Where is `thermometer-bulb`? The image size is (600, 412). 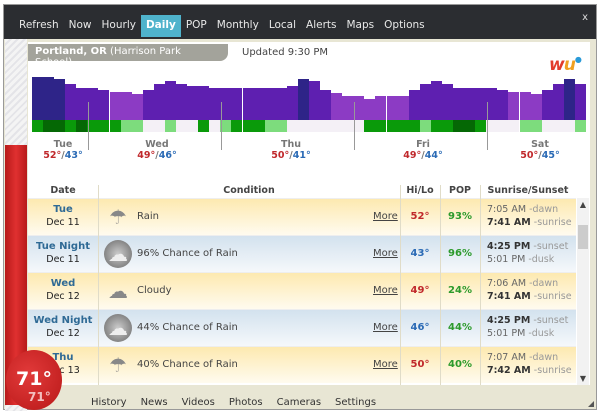
thermometer-bulb is located at coordinates (34, 380).